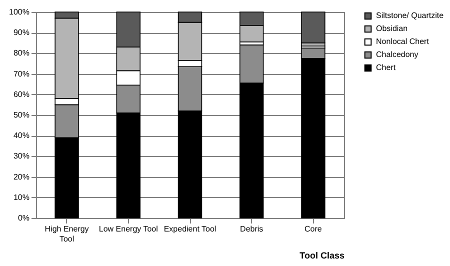  Describe the element at coordinates (24, 218) in the screenshot. I see `y-tick-label: 0%` at that location.